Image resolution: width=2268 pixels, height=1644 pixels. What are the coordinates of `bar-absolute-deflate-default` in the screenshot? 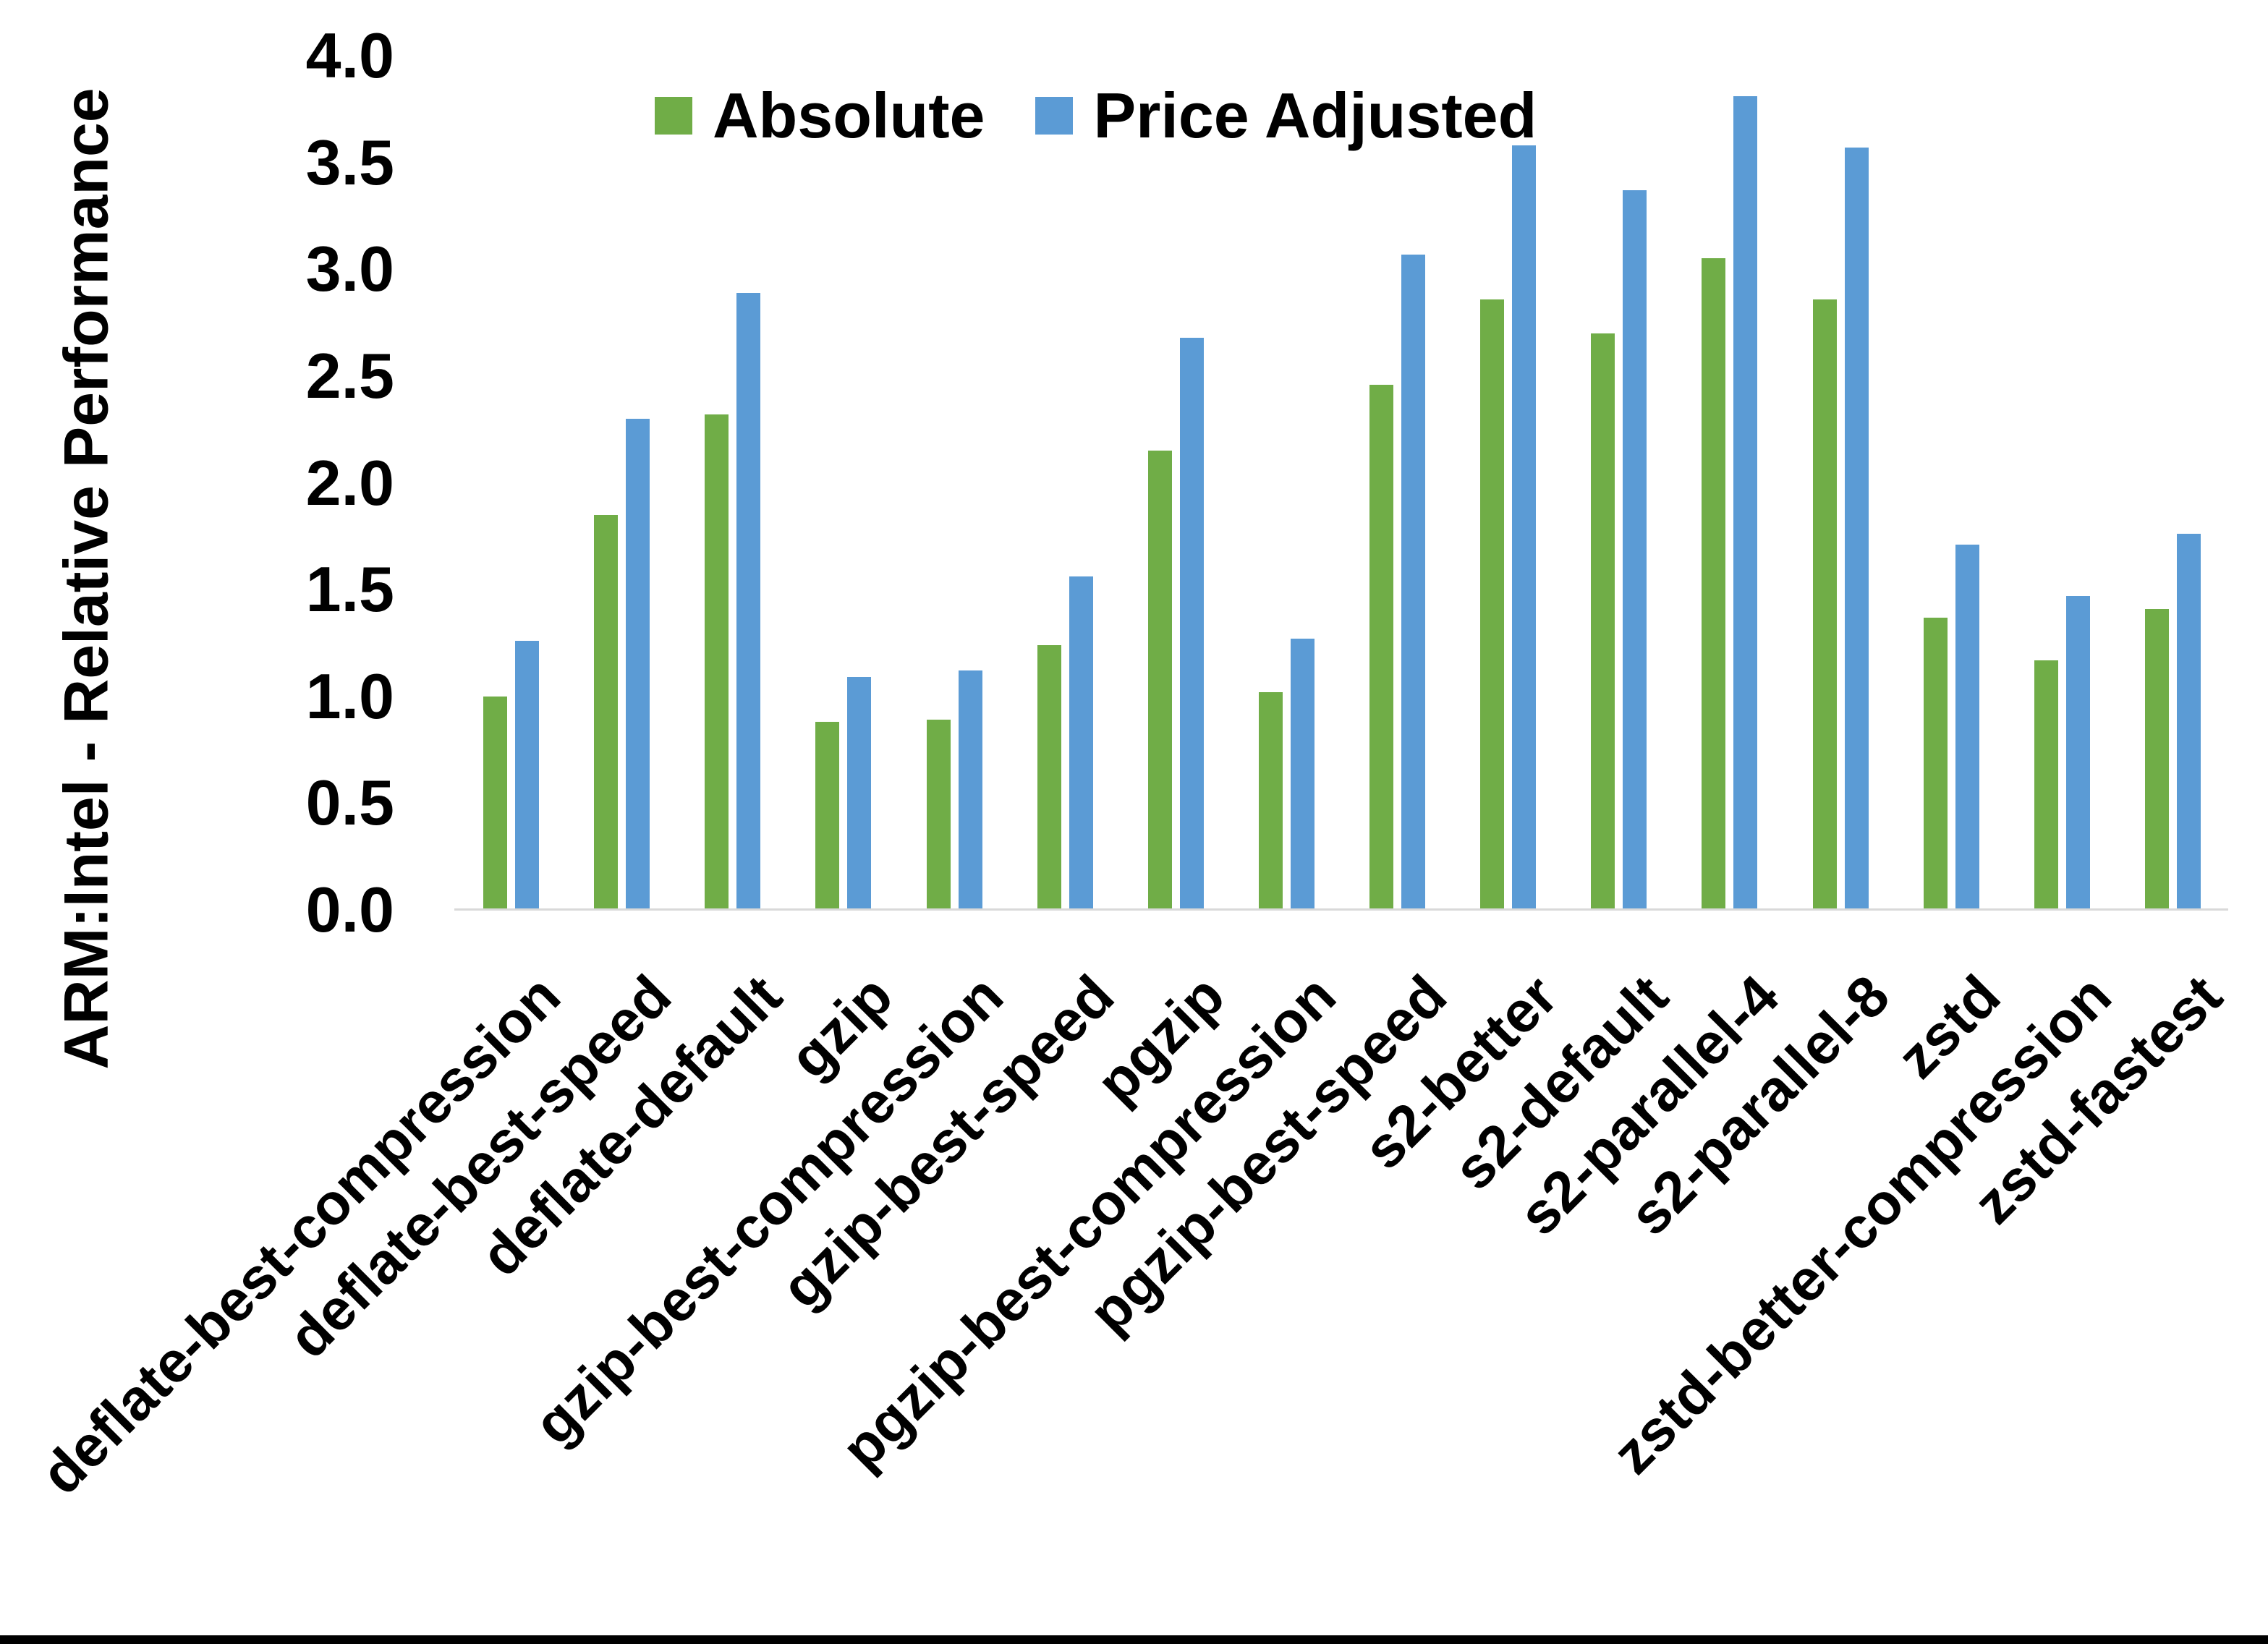 It's located at (717, 662).